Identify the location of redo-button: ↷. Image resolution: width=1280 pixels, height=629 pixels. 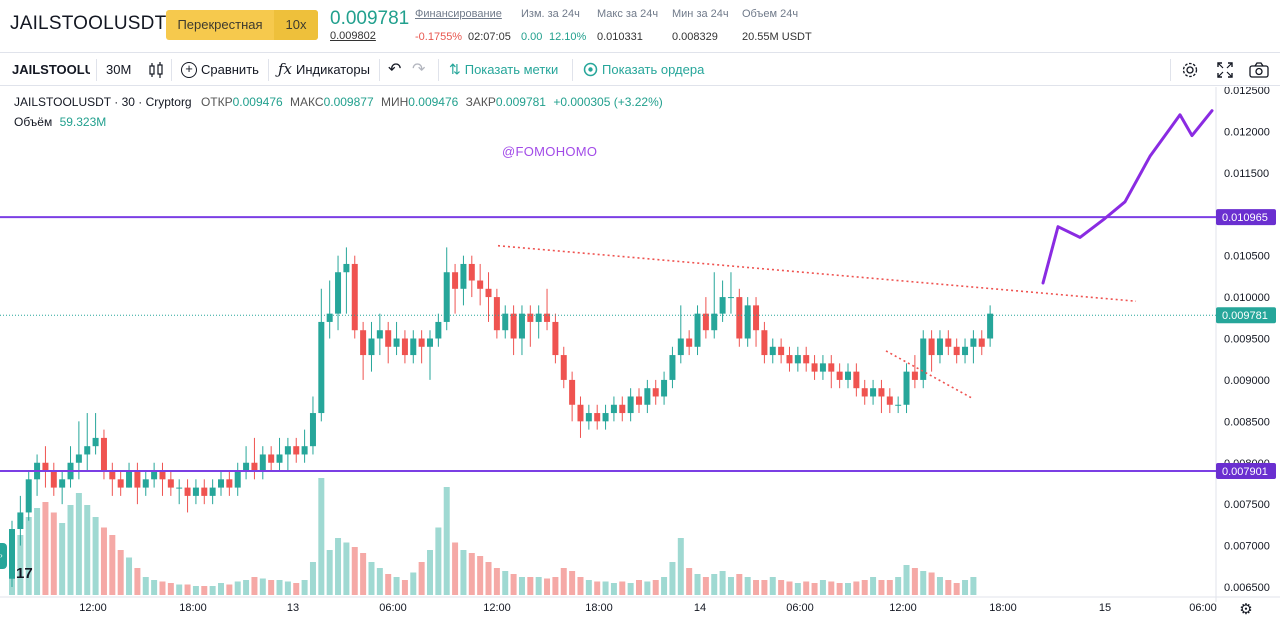
(418, 69).